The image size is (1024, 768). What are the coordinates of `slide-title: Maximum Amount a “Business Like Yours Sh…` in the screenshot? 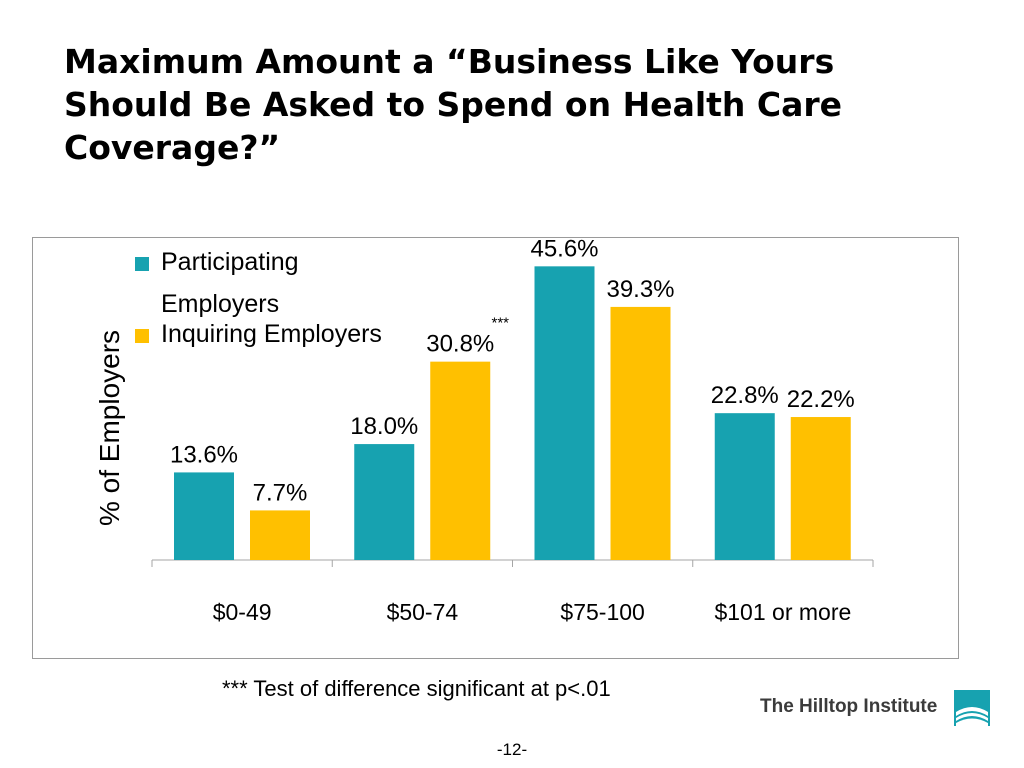 It's located at (453, 104).